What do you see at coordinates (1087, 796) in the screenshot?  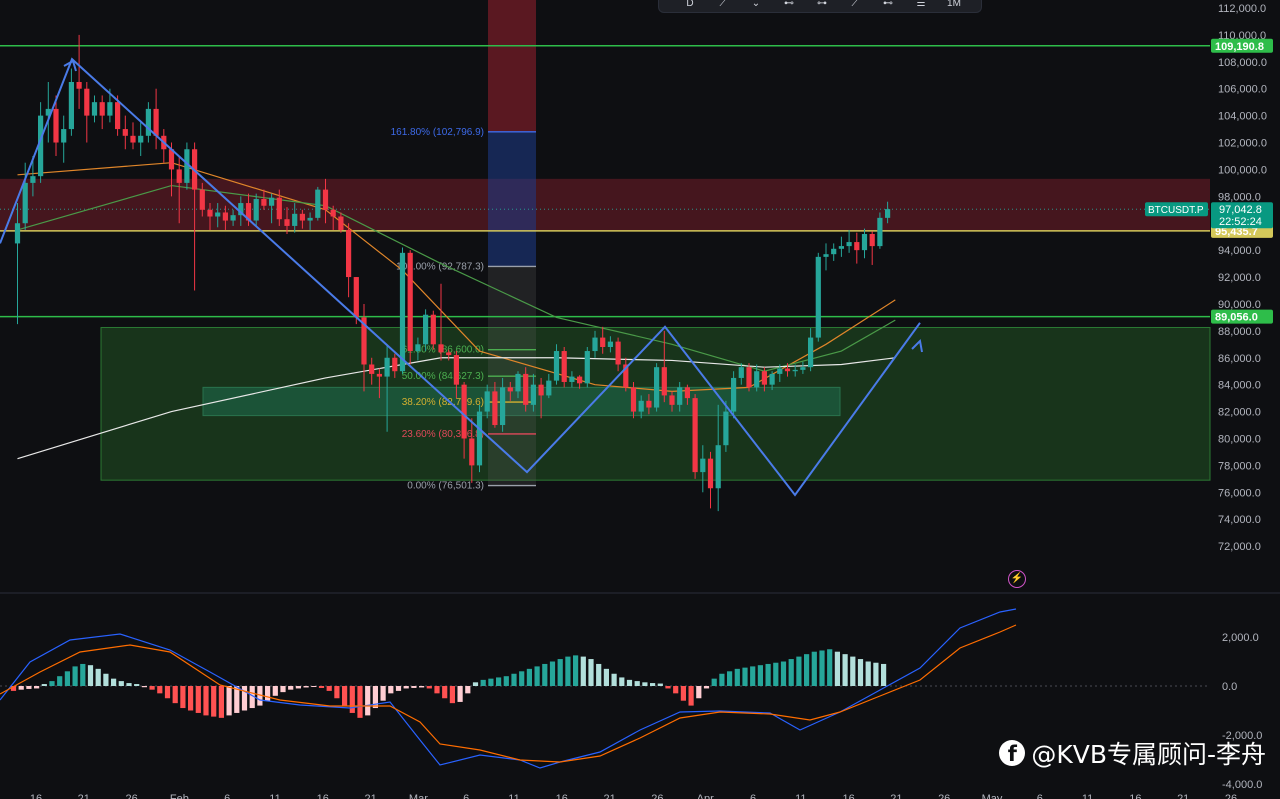 I see `time-tick-22: 11` at bounding box center [1087, 796].